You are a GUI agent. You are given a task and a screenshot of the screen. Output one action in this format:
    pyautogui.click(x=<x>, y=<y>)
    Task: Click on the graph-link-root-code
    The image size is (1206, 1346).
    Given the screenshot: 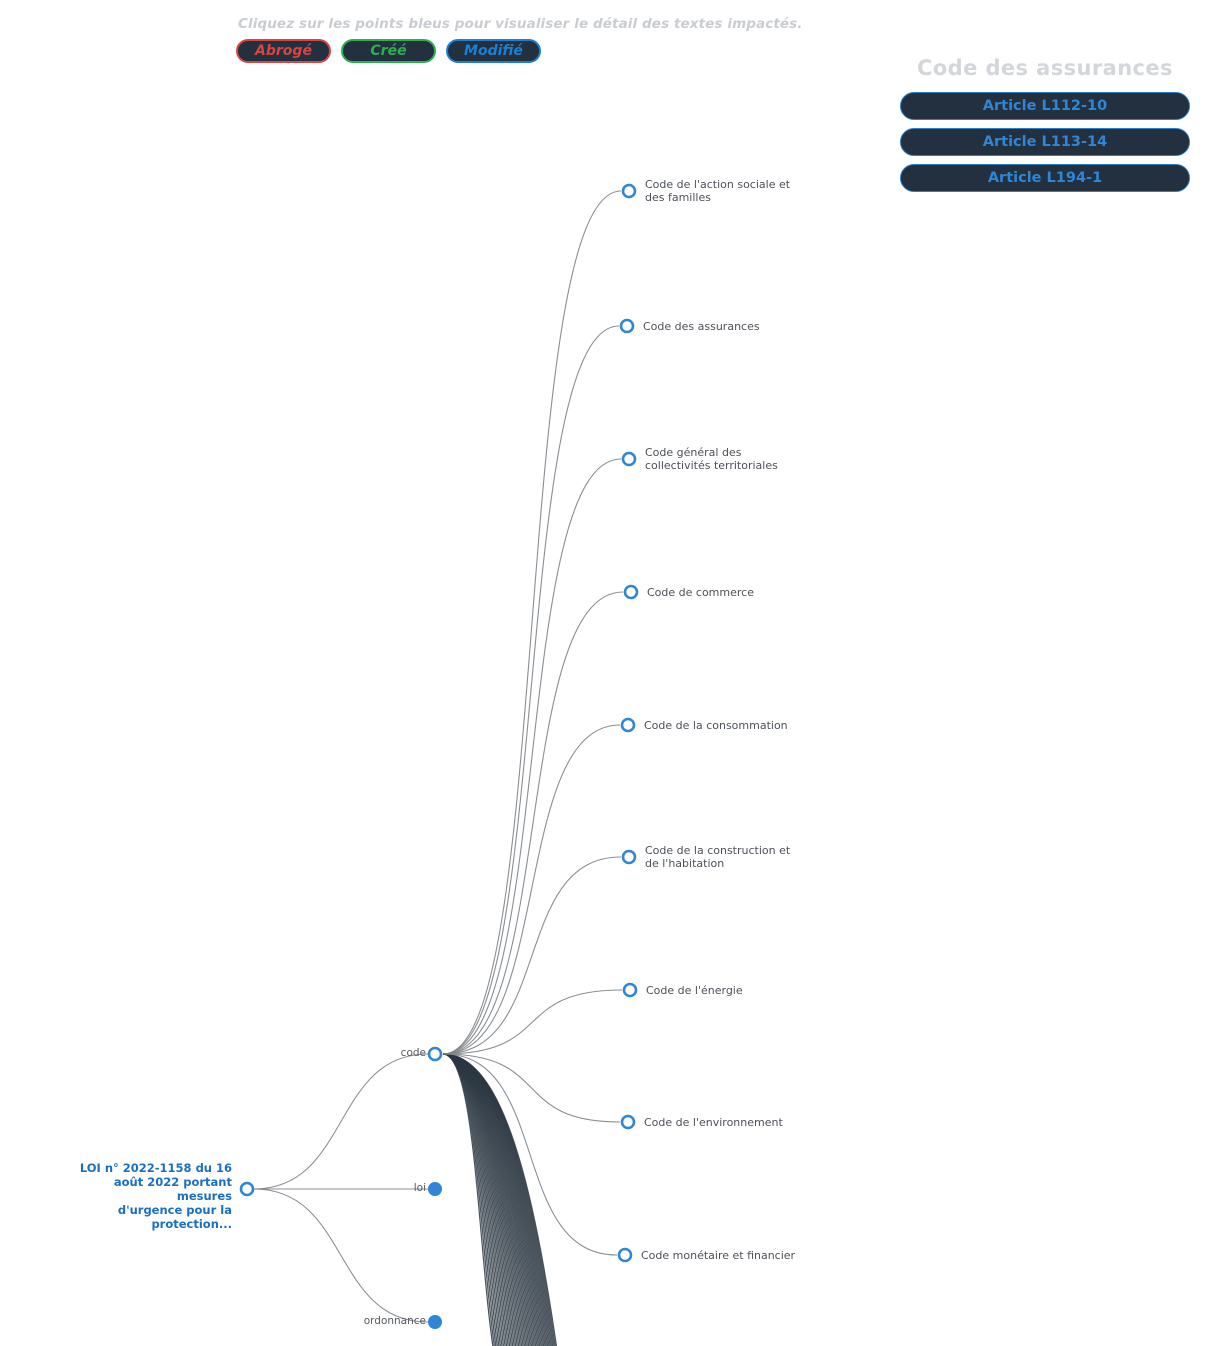 What is the action you would take?
    pyautogui.click(x=341, y=1121)
    